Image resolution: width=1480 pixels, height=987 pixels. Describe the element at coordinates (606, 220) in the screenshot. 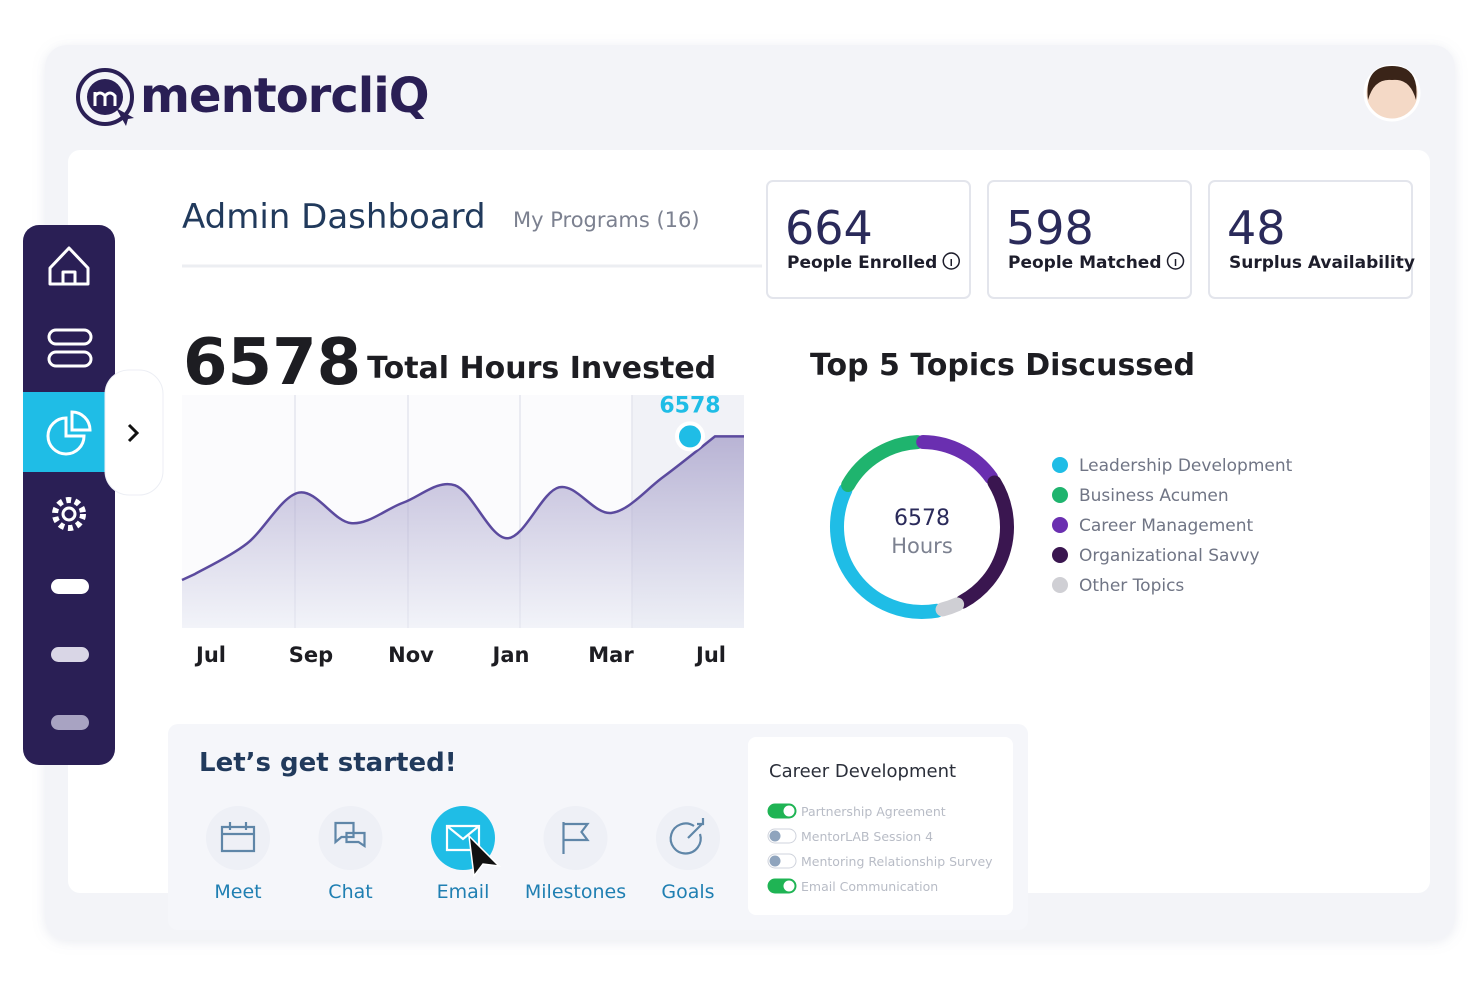

I see `programs-link: My Programs (16)` at that location.